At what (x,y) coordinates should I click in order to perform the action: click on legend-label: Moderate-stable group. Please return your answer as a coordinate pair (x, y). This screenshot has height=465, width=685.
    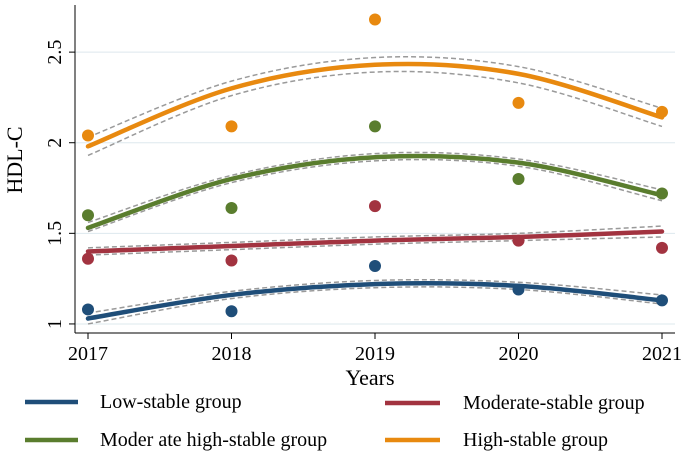
    Looking at the image, I should click on (554, 403).